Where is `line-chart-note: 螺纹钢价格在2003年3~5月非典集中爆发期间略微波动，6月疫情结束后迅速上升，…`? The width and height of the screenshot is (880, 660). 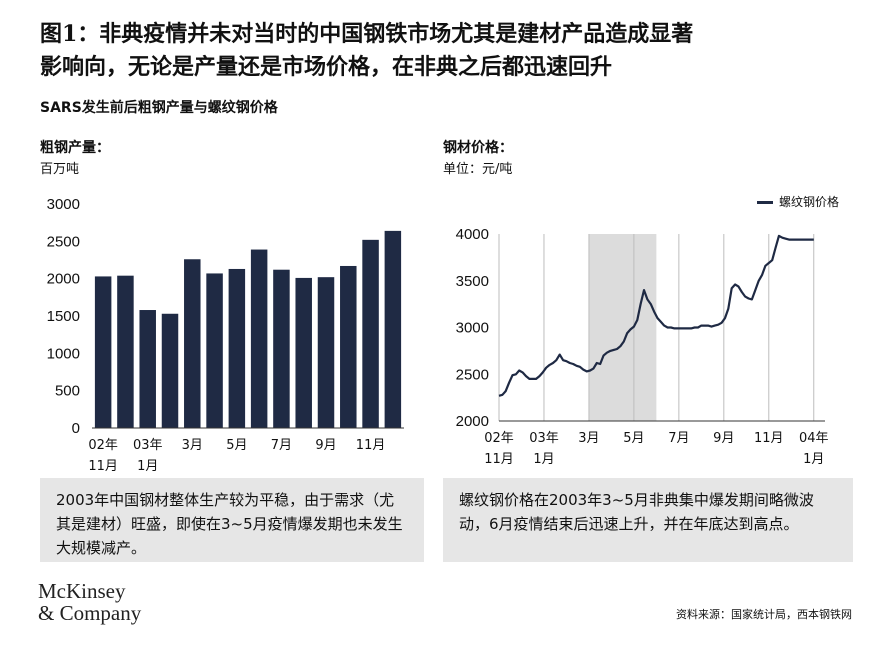
line-chart-note: 螺纹钢价格在2003年3~5月非典集中爆发期间略微波动，6月疫情结束后迅速上升，… is located at coordinates (648, 520).